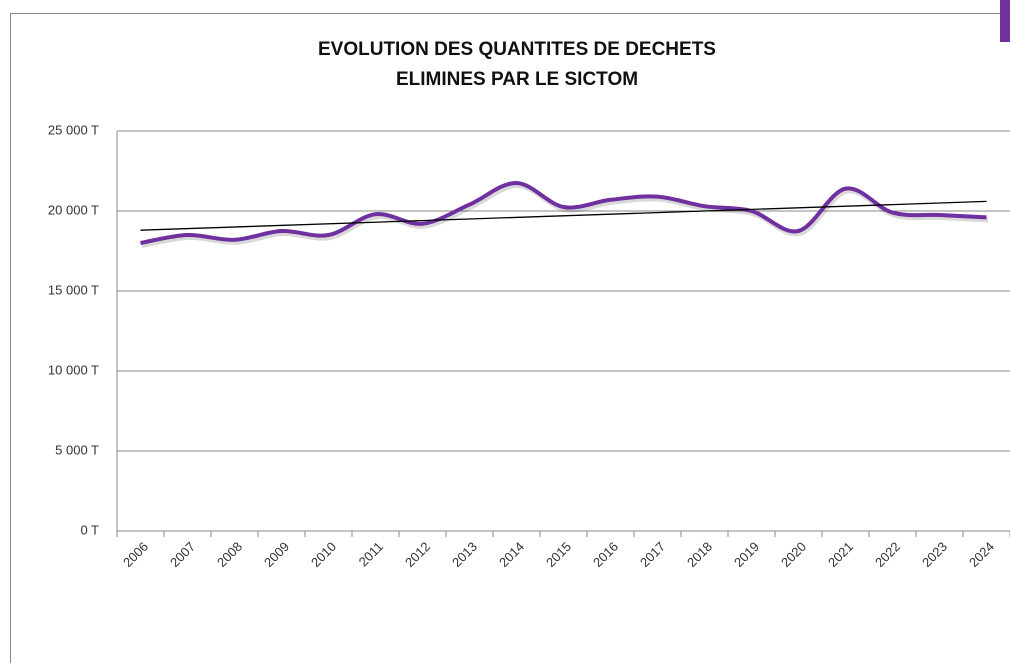  What do you see at coordinates (517, 49) in the screenshot?
I see `chart-title: EVOLUTION DES QUANTITES DE DECHETS` at bounding box center [517, 49].